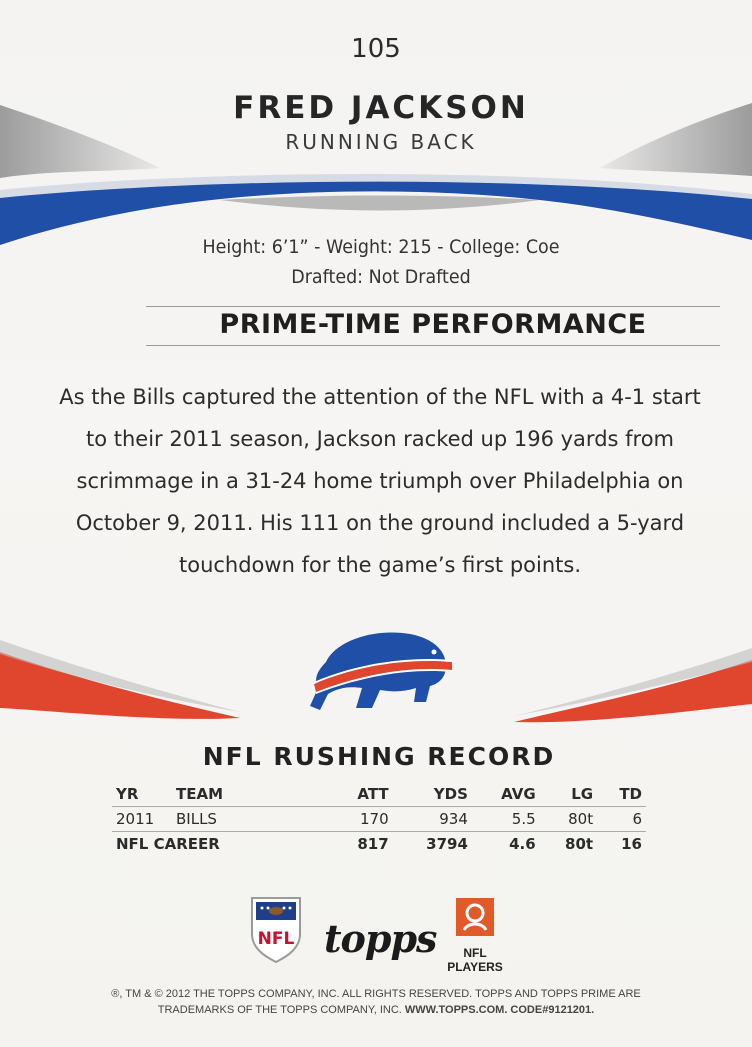 Image resolution: width=752 pixels, height=1047 pixels. Describe the element at coordinates (380, 669) in the screenshot. I see `buffalo-logo-icon` at that location.